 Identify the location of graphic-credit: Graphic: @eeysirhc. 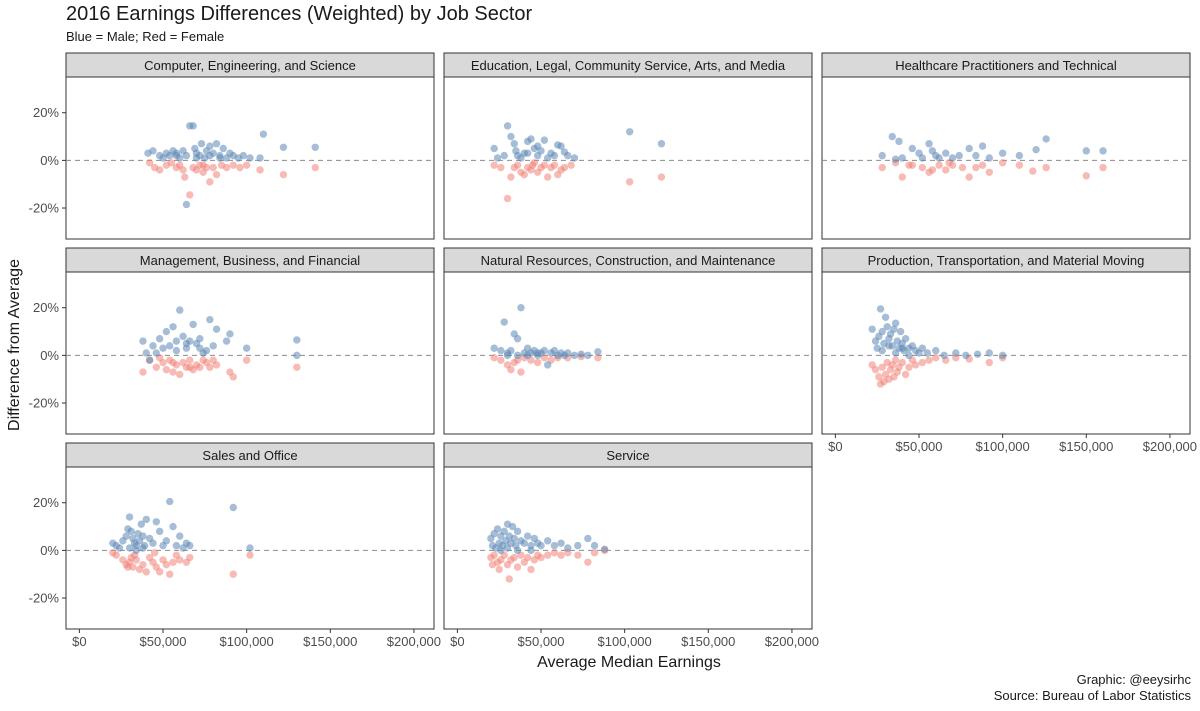
(1133, 679).